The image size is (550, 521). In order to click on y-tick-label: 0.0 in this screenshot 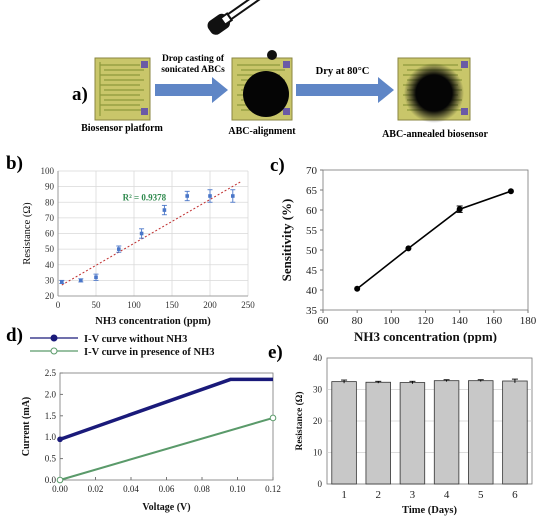, I will do `click(51, 480)`.